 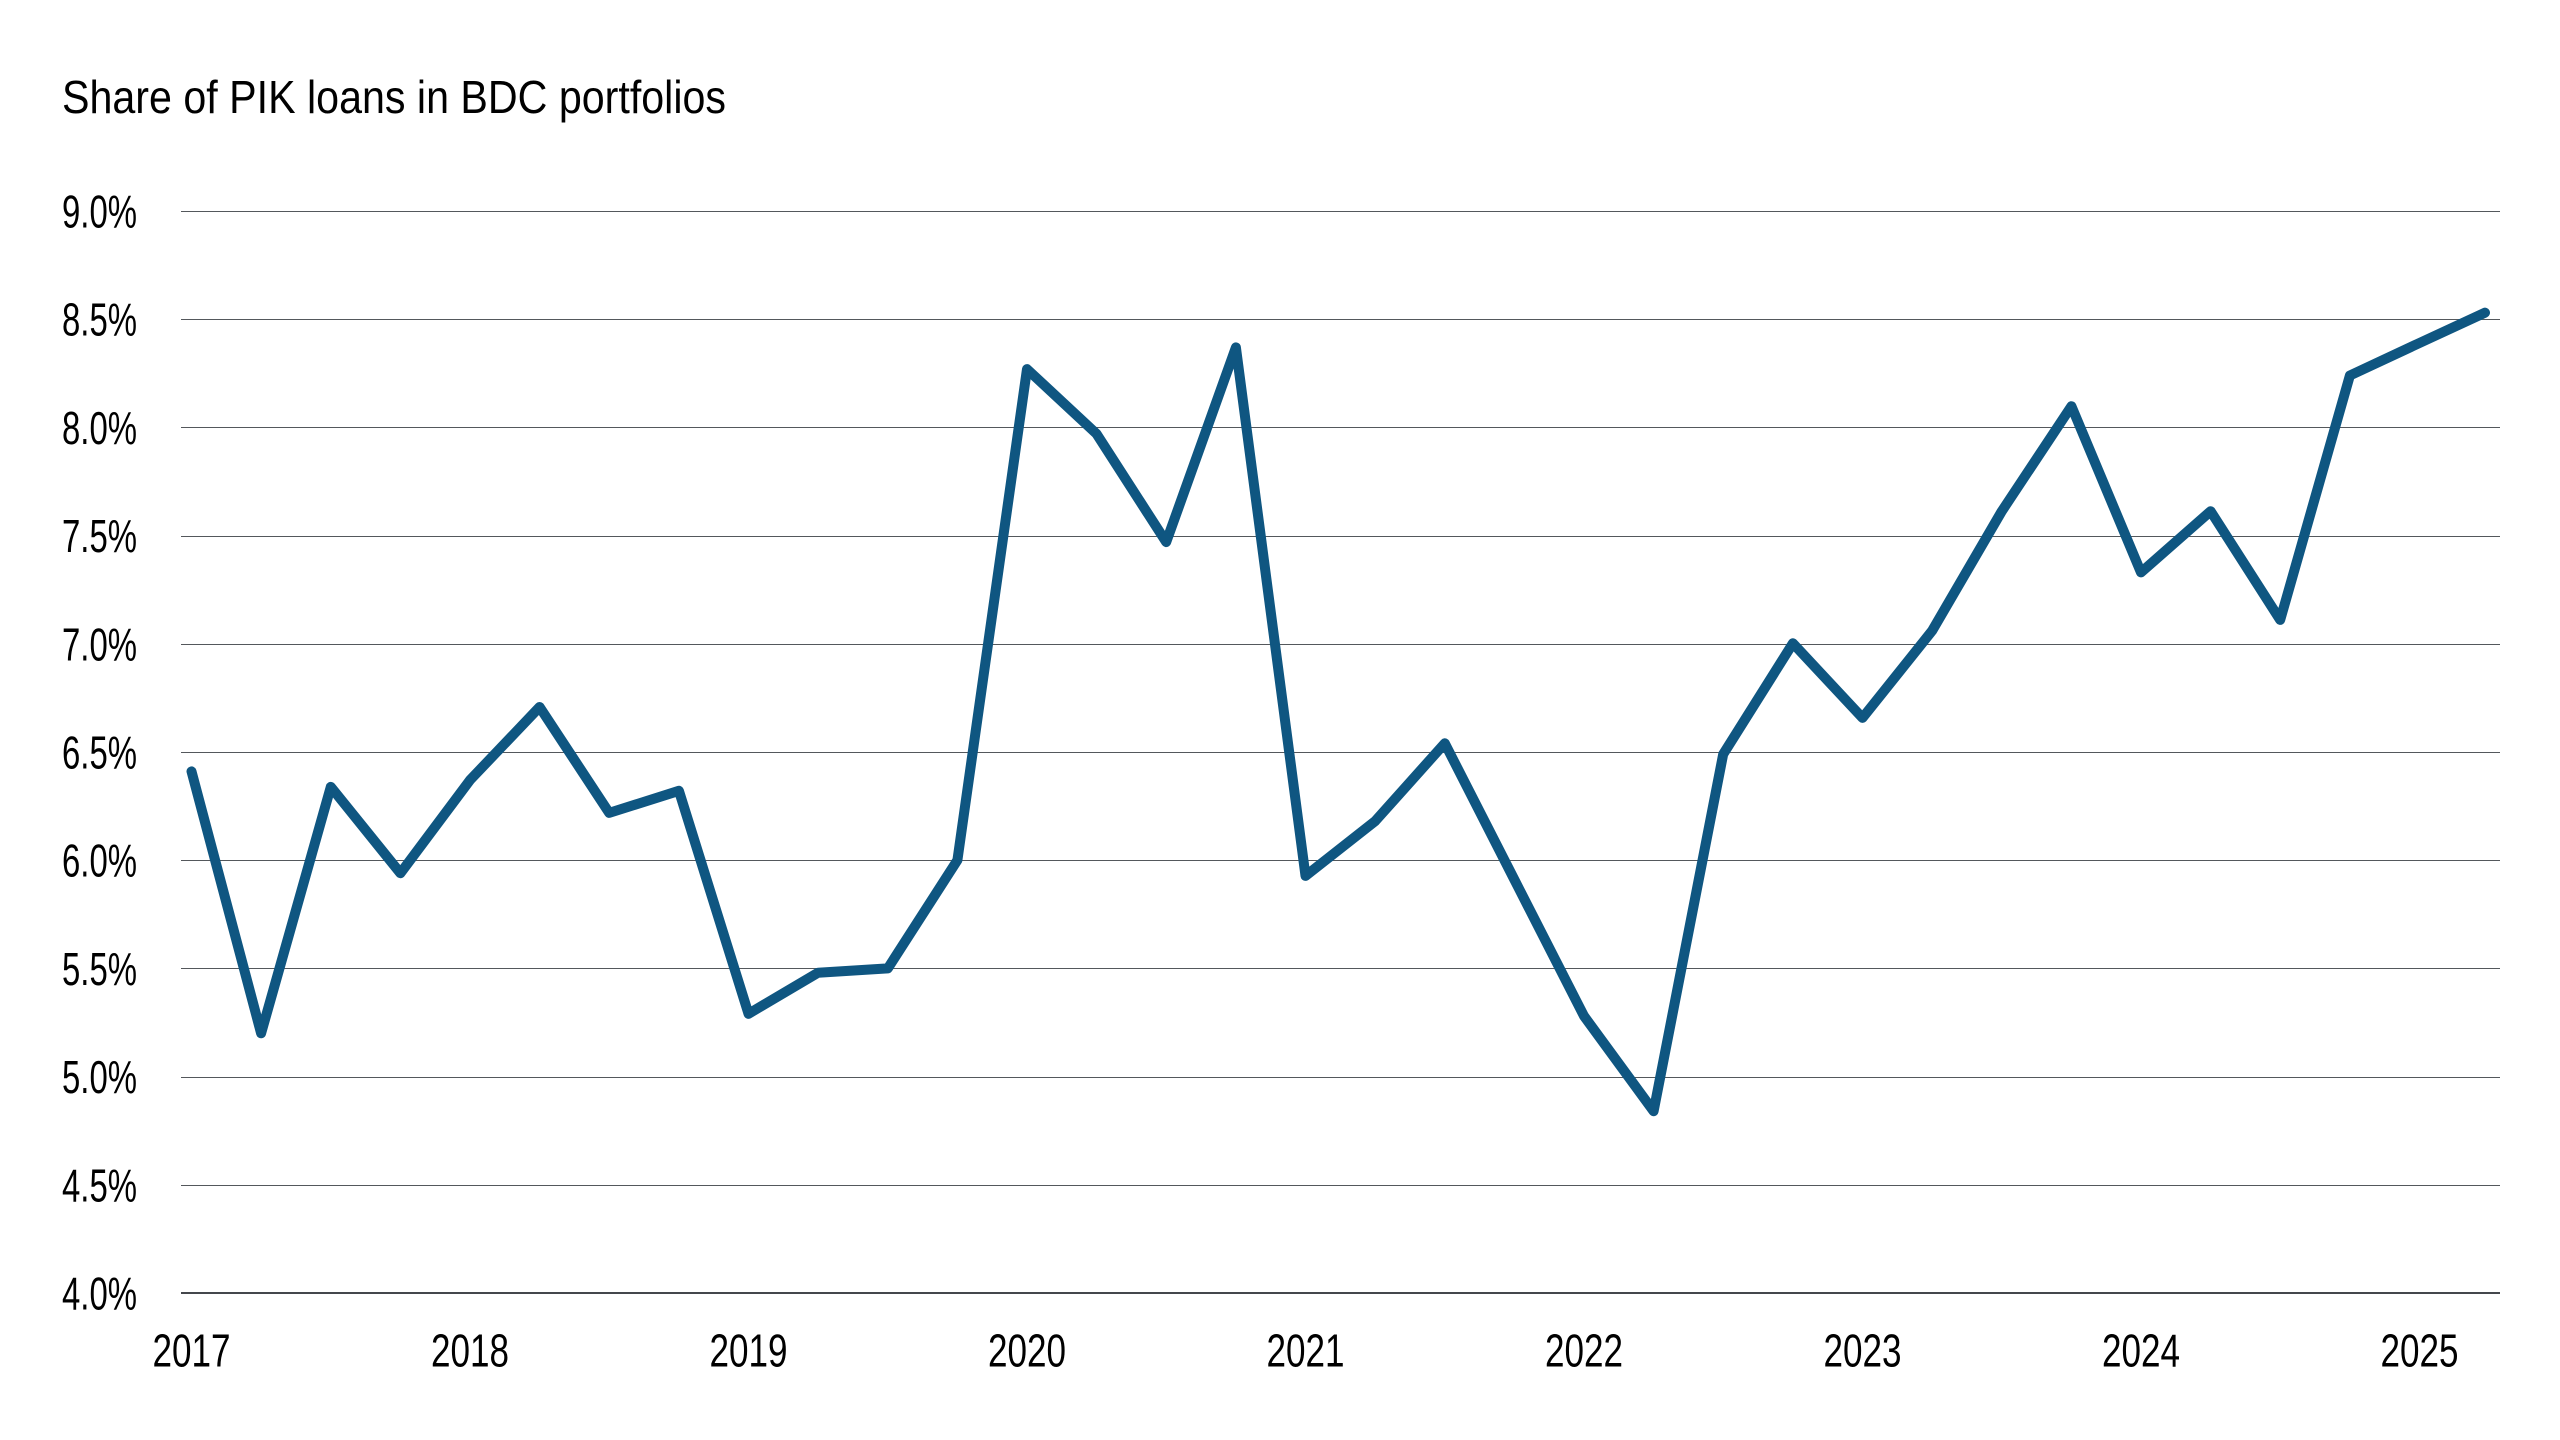 What do you see at coordinates (99, 861) in the screenshot?
I see `svg-text: 6.0%` at bounding box center [99, 861].